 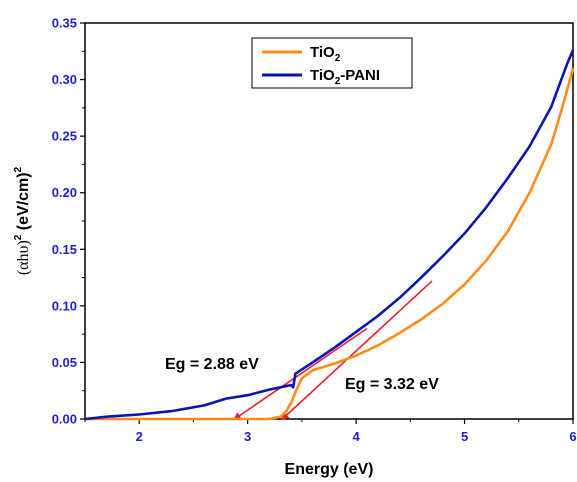 What do you see at coordinates (18, 237) in the screenshot?
I see `y-axis-title-sup1: 2` at bounding box center [18, 237].